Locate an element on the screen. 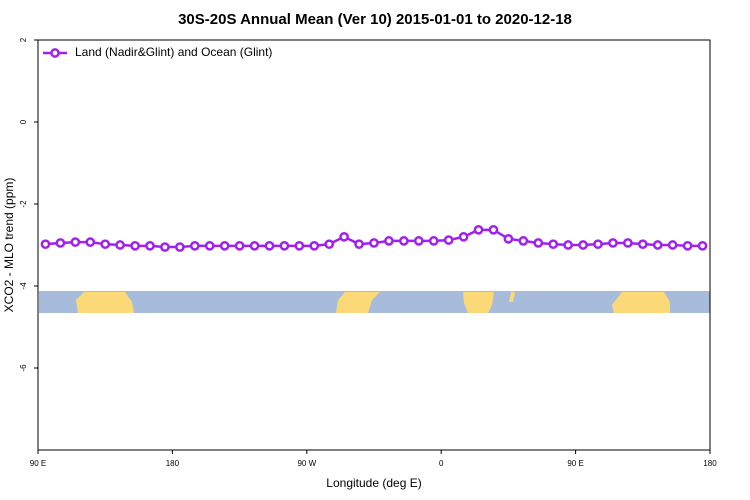  x-tick-label: 90 W is located at coordinates (306, 463).